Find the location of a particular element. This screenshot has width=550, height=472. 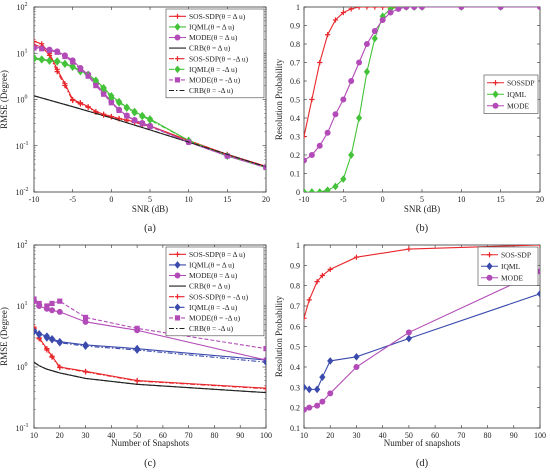

y-tick-label: 10⁻¹ is located at coordinates (22, 428).